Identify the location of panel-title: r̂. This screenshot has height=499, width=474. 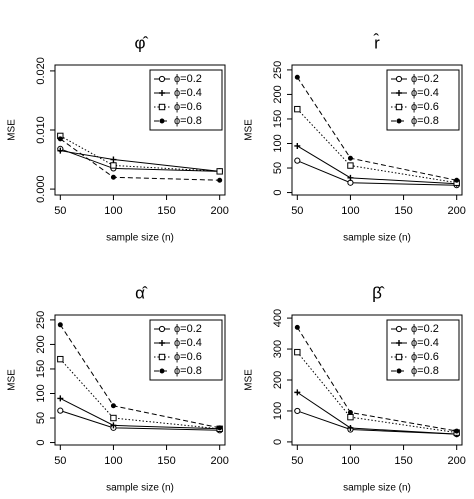
(376, 42).